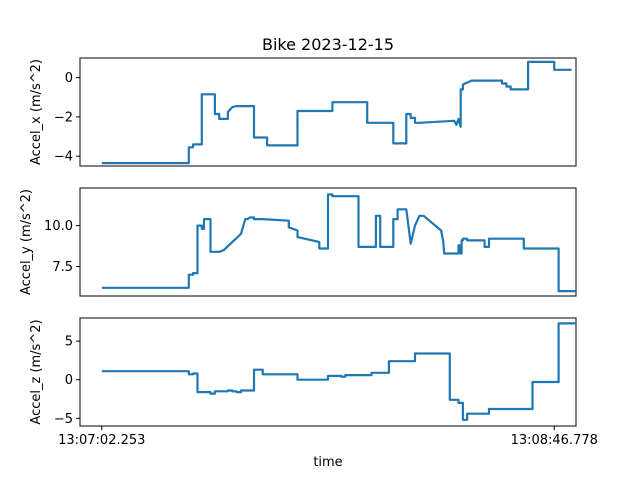  Describe the element at coordinates (63, 157) in the screenshot. I see `y-tick-label: −4` at that location.